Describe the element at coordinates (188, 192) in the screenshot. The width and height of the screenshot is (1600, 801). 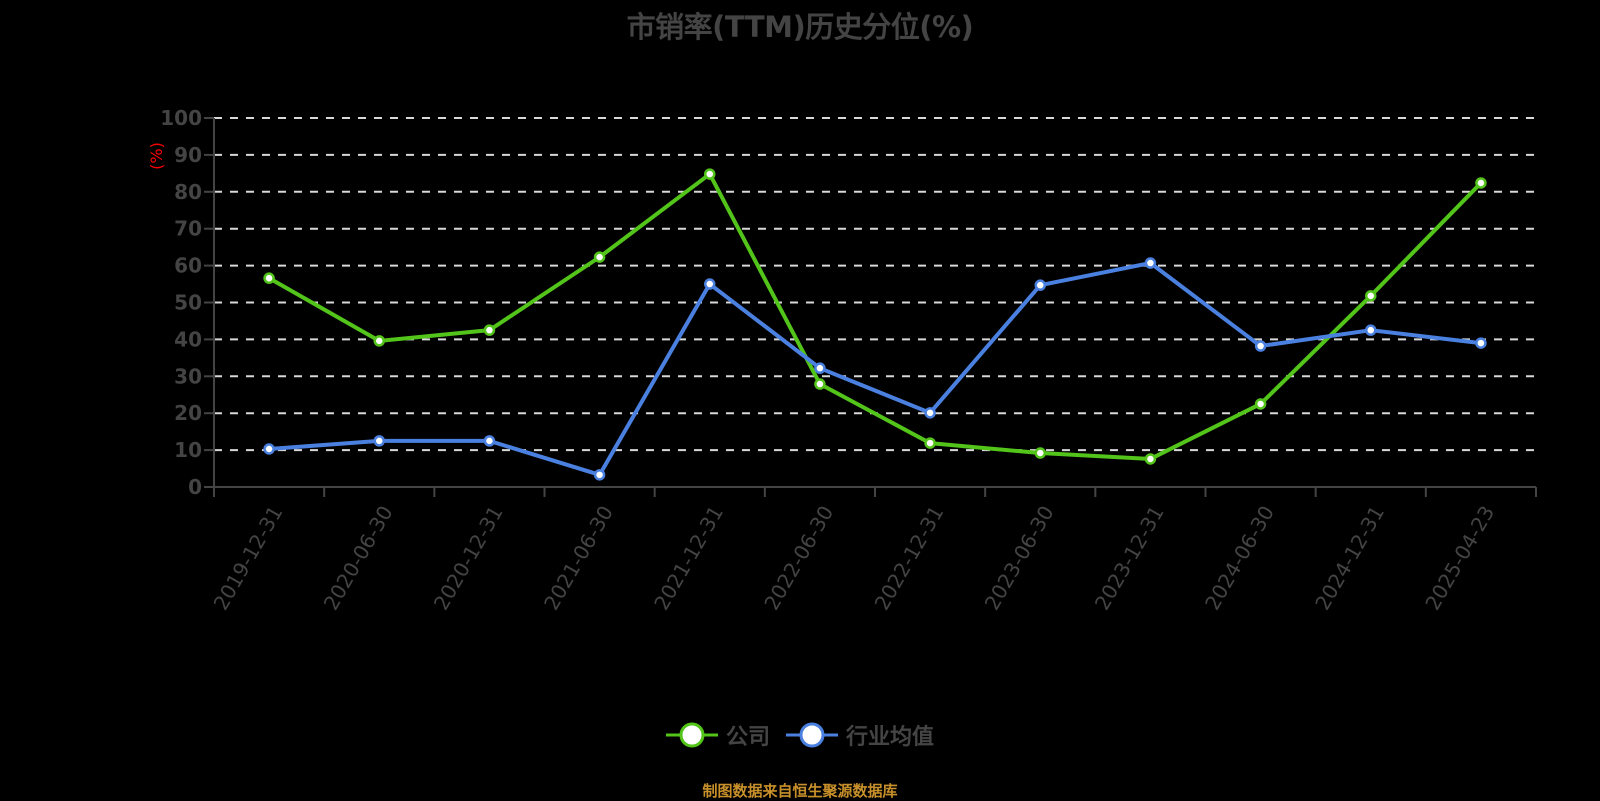
I see `y-tick-label: 80` at that location.